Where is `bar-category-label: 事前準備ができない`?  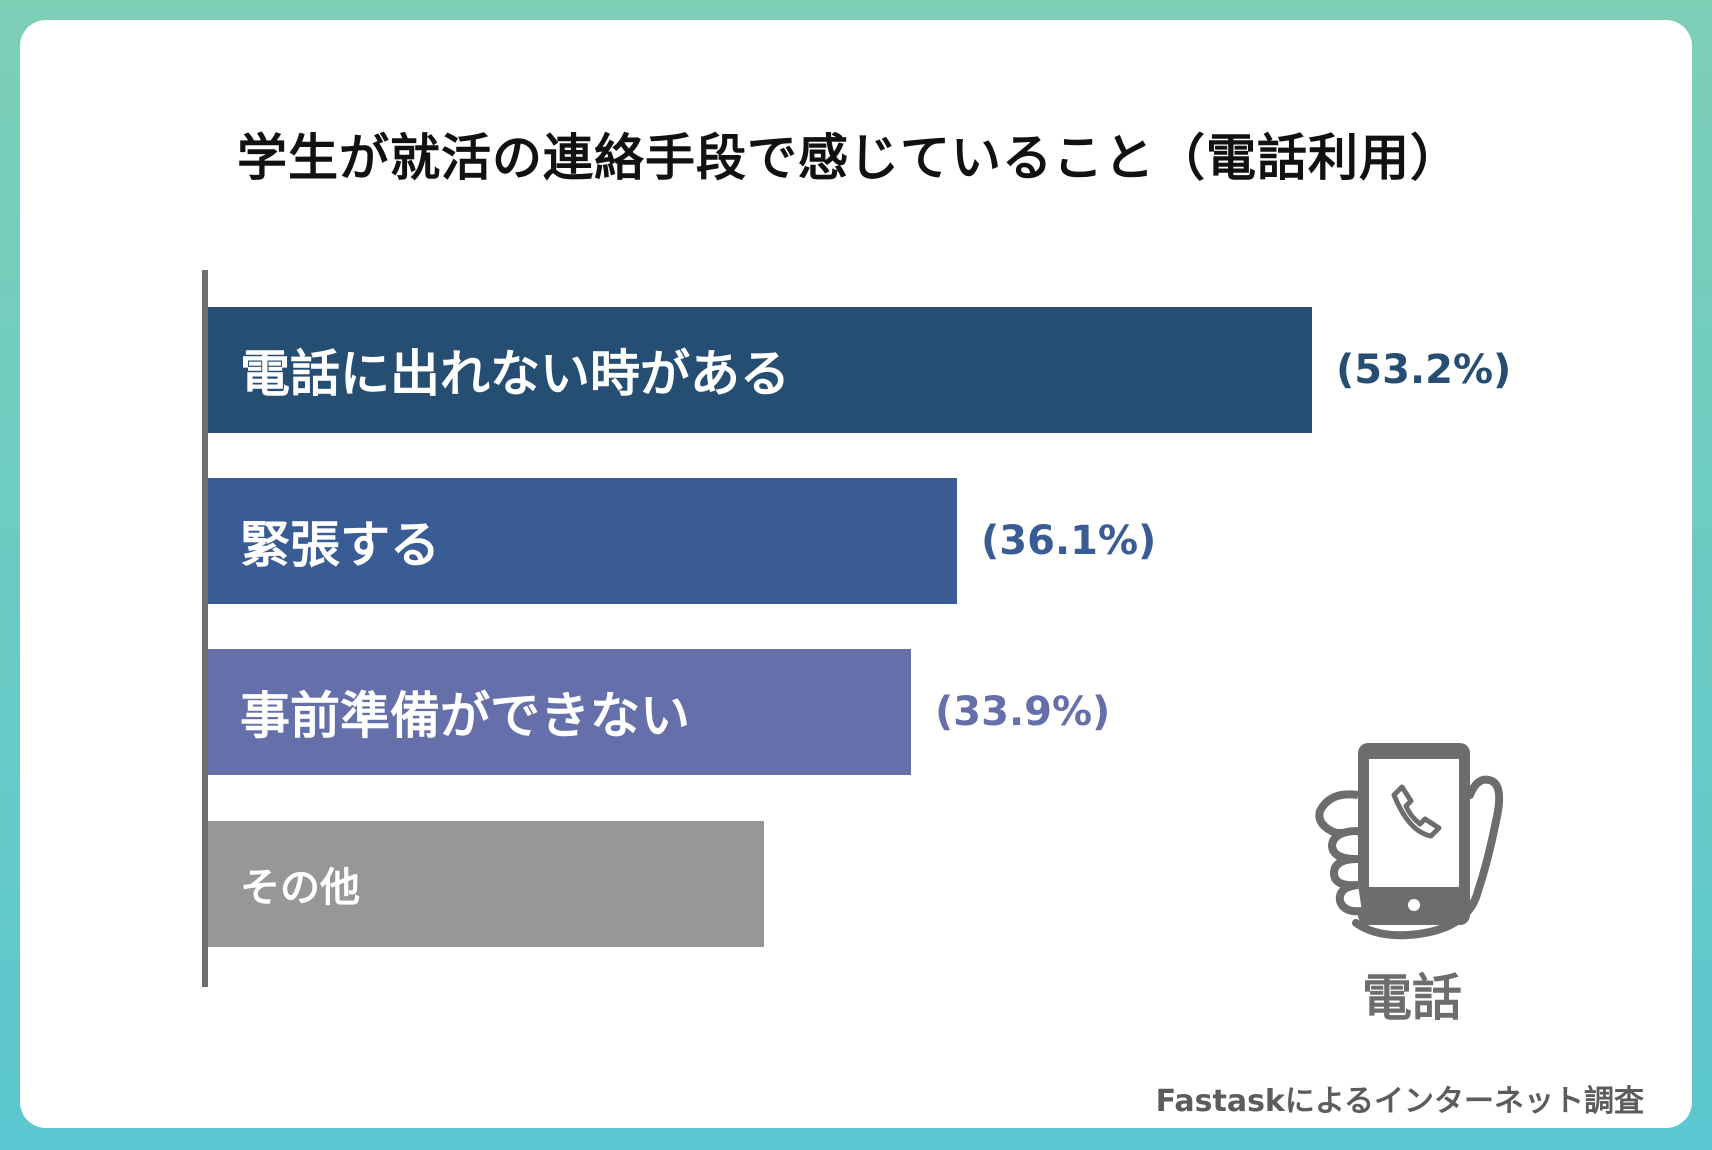
bar-category-label: 事前準備ができない is located at coordinates (465, 716).